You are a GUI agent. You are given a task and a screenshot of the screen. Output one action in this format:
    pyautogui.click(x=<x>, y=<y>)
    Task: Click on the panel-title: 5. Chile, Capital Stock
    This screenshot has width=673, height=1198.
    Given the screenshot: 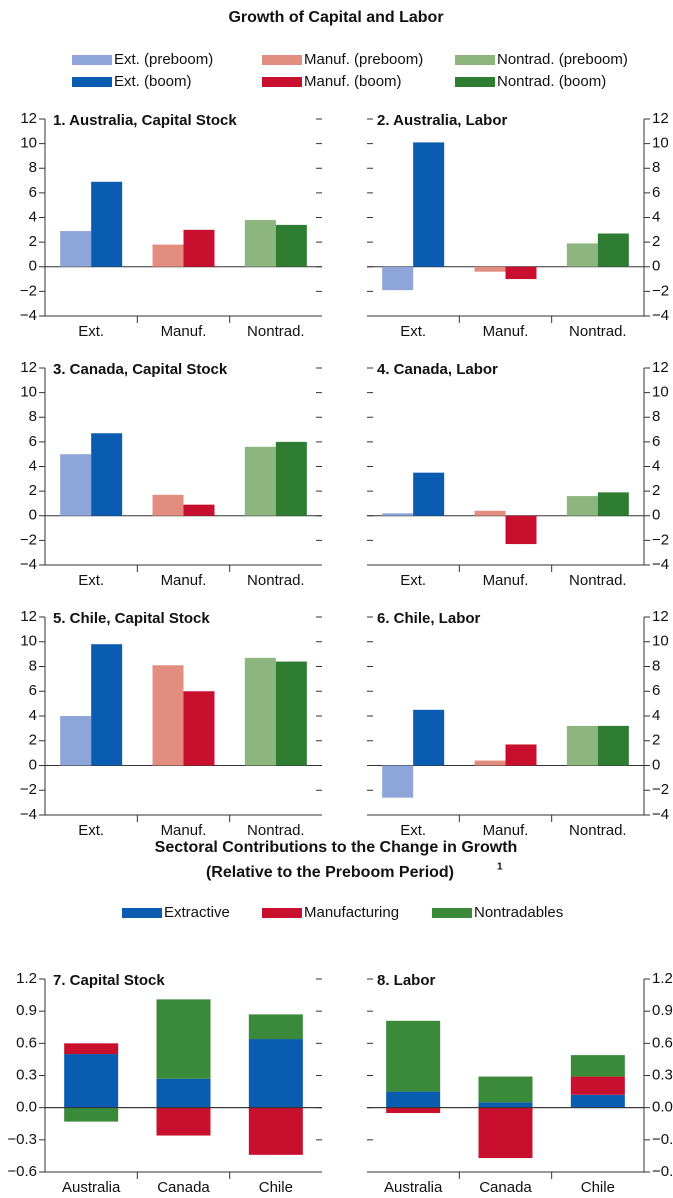 What is the action you would take?
    pyautogui.click(x=131, y=618)
    